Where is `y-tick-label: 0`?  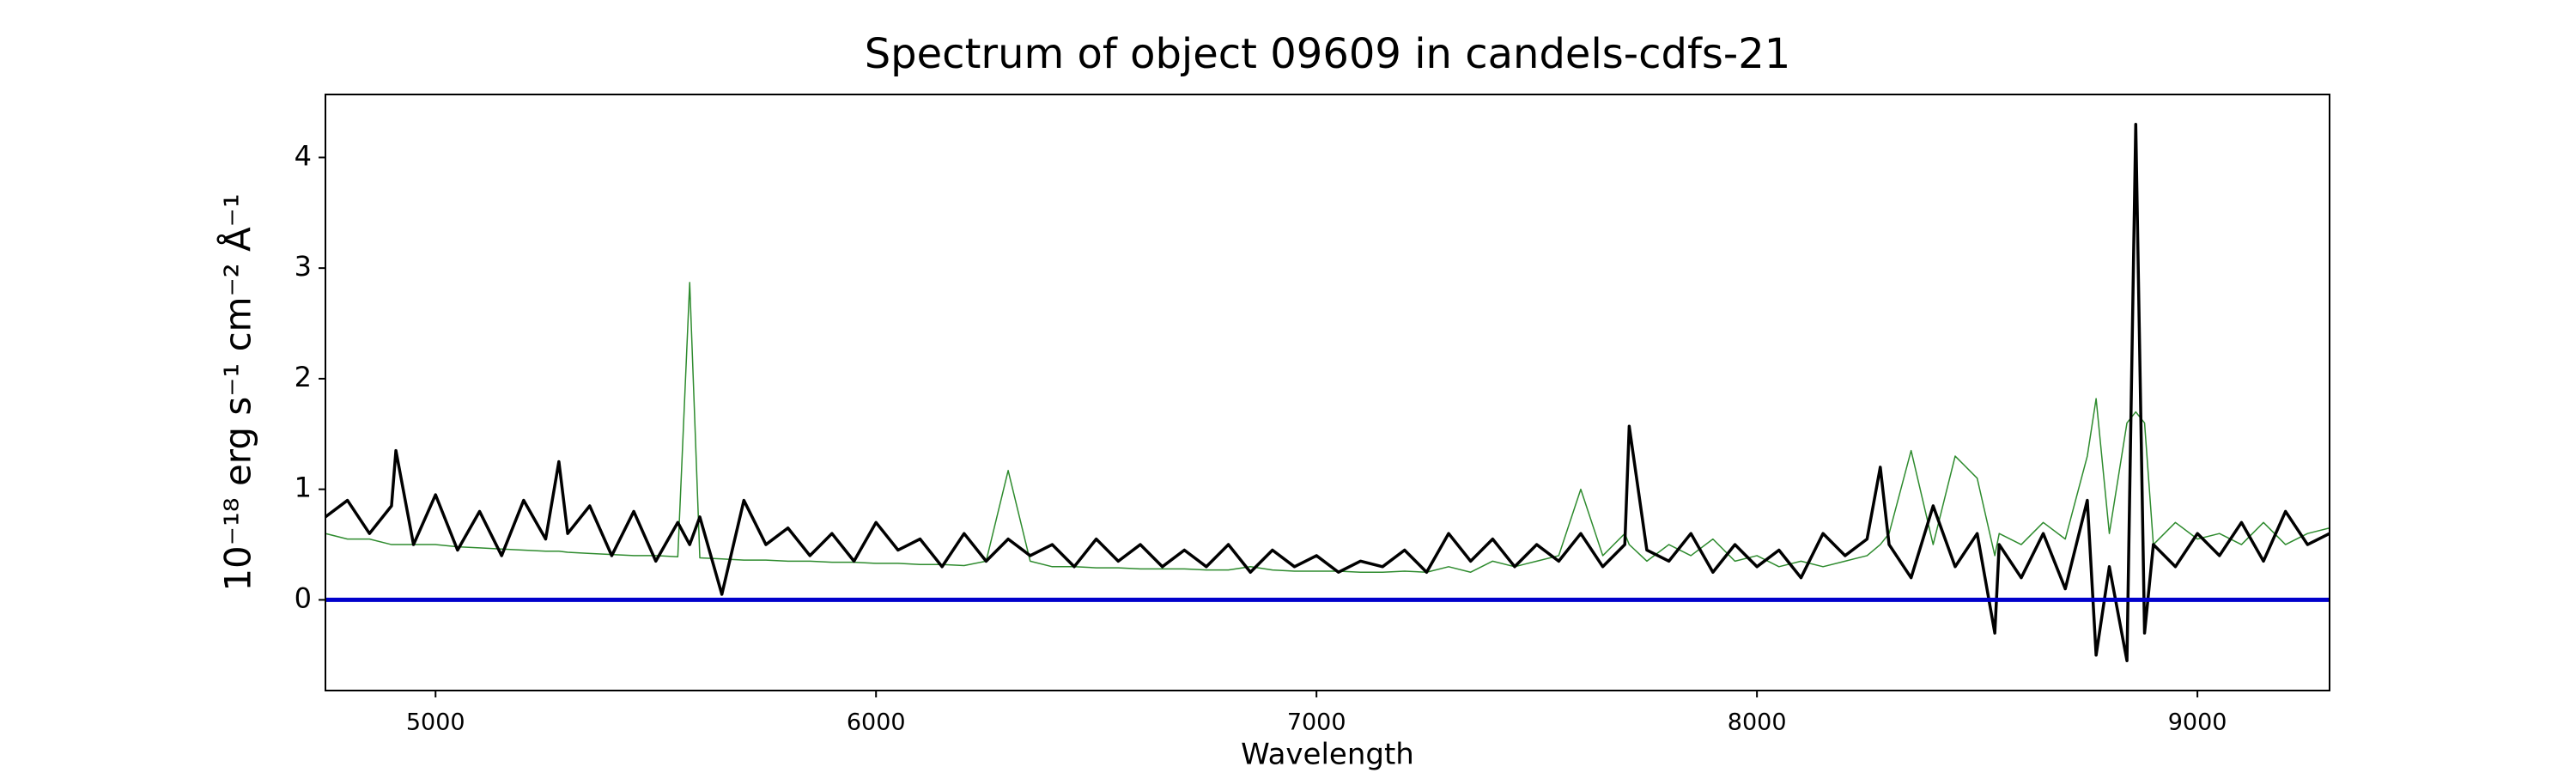
y-tick-label: 0 is located at coordinates (303, 597).